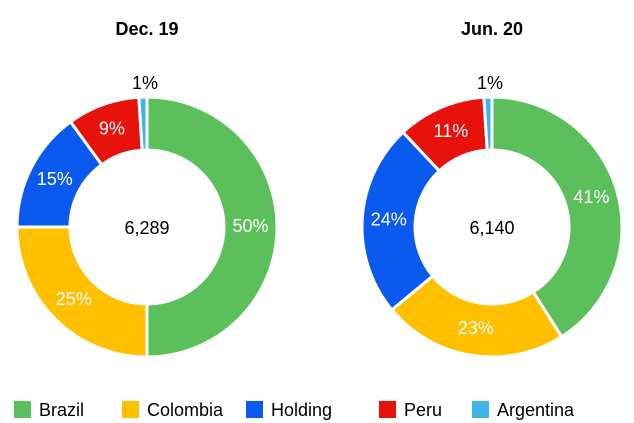  What do you see at coordinates (112, 128) in the screenshot?
I see `data-label: 9%` at bounding box center [112, 128].